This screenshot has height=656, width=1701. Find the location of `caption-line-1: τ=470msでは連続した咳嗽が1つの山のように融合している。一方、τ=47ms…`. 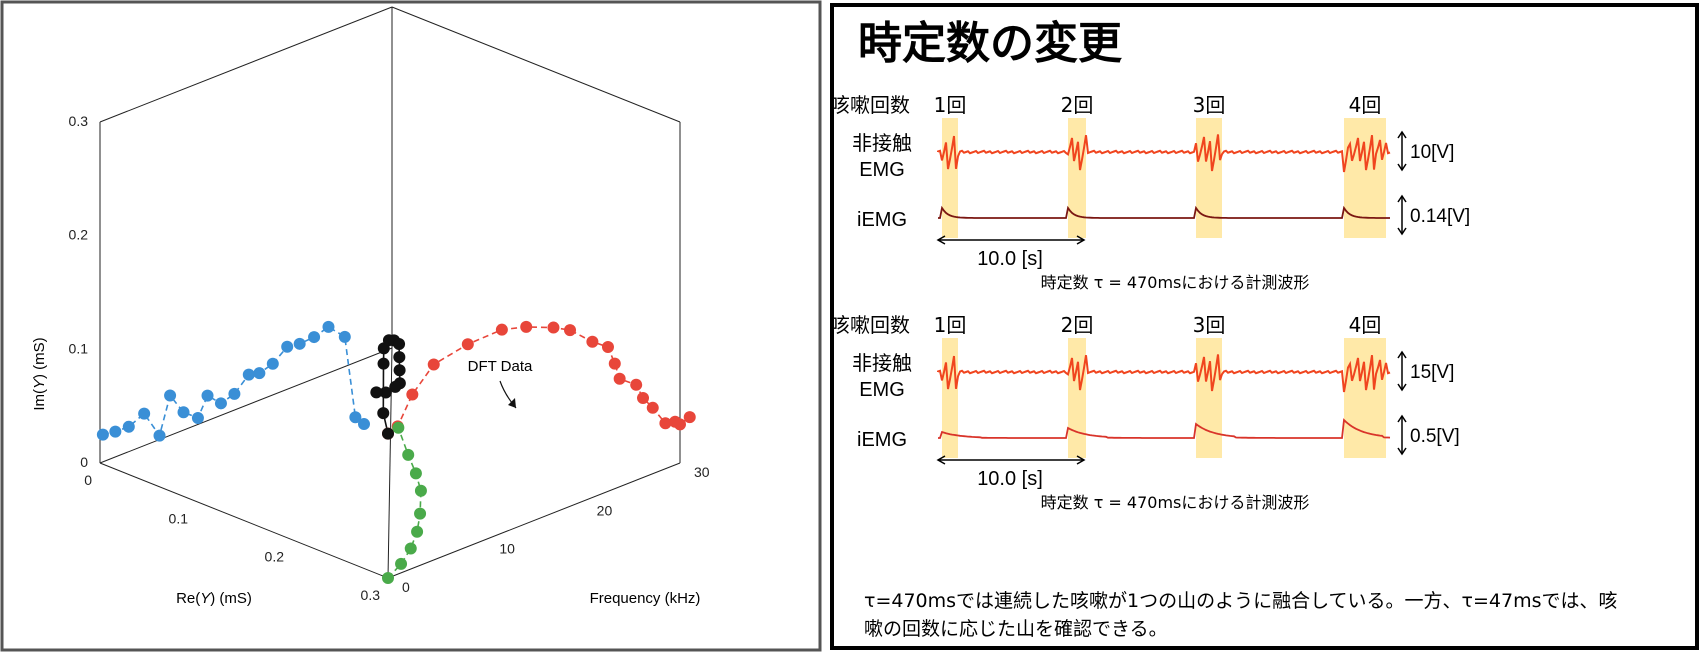

caption-line-1: τ=470msでは連続した咳嗽が1つの山のように融合している。一方、τ=47ms… is located at coordinates (1241, 601).